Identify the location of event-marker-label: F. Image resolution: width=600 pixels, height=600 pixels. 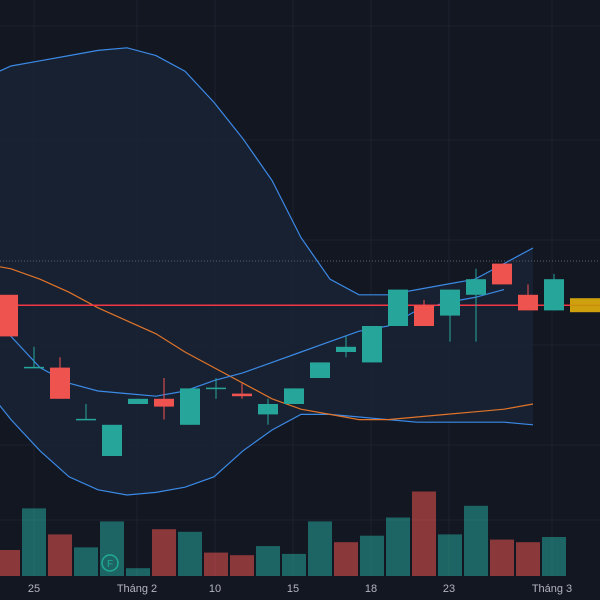
(110, 564).